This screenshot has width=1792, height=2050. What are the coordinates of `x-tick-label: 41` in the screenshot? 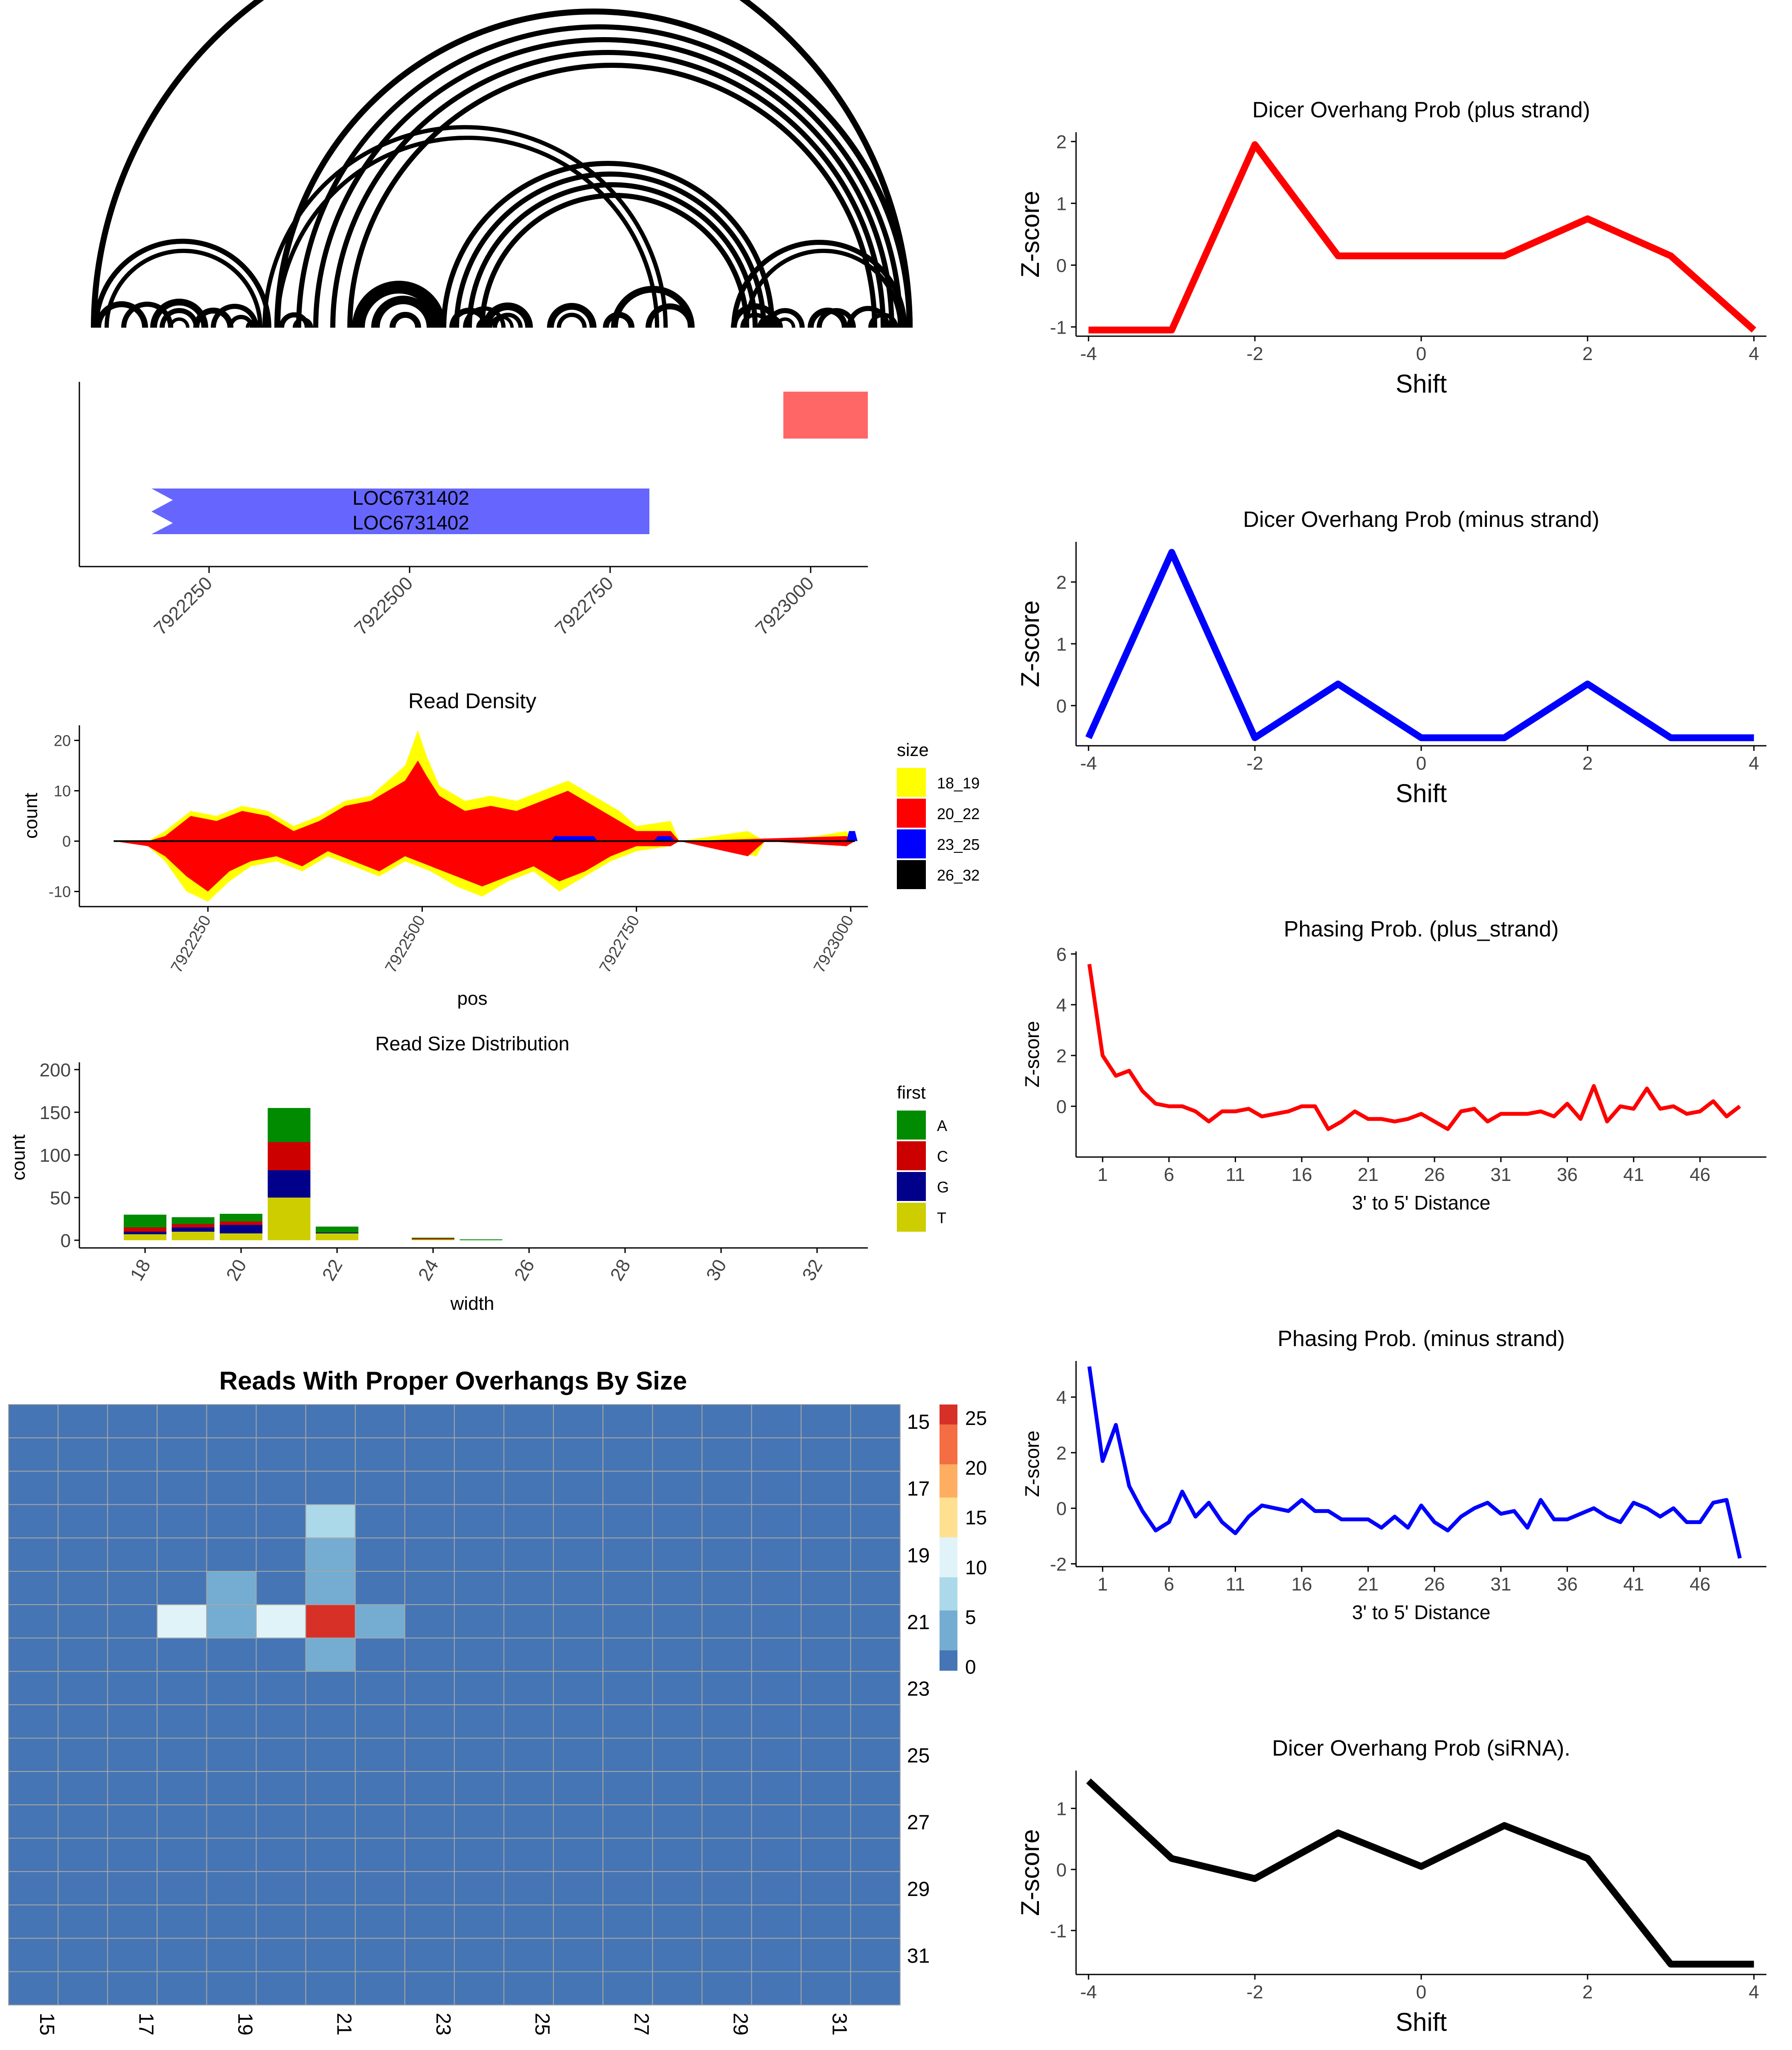 It's located at (1633, 1174).